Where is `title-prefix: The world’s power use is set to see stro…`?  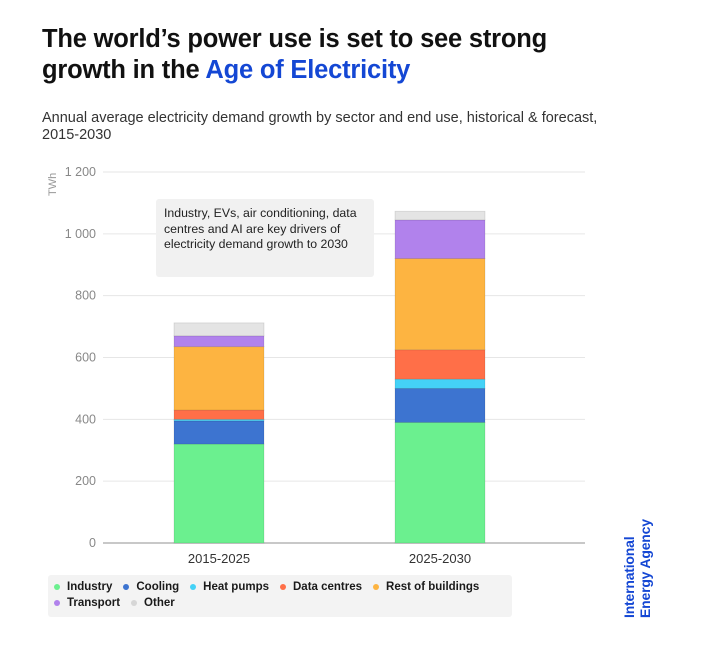
title-prefix: The world’s power use is set to see stro… is located at coordinates (295, 54).